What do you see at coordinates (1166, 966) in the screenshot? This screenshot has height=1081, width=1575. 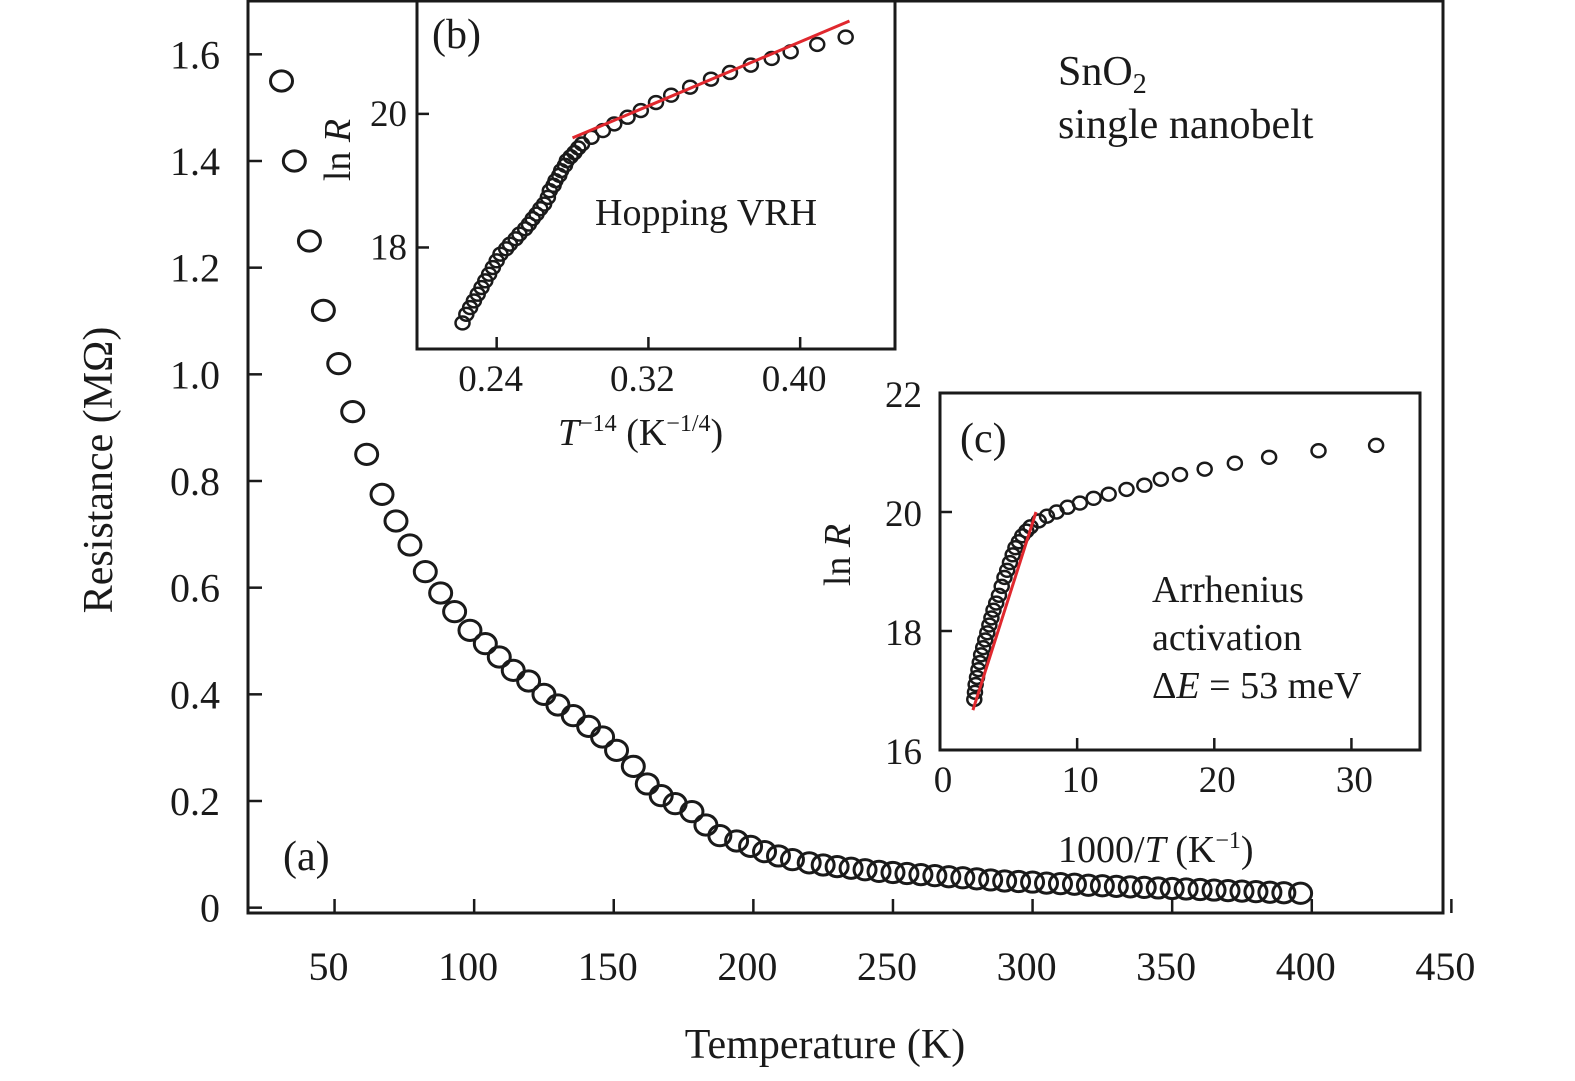 I see `x-tick-label: 350` at bounding box center [1166, 966].